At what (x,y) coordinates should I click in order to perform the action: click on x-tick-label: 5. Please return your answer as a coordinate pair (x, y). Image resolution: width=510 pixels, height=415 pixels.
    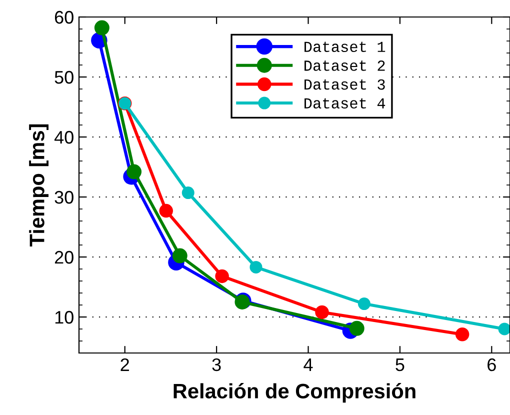
    Looking at the image, I should click on (400, 365).